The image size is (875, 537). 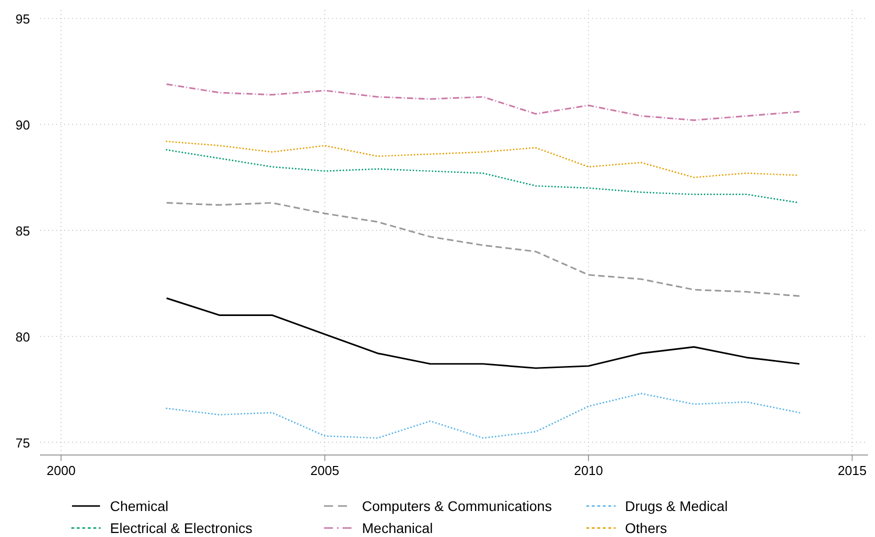 What do you see at coordinates (23, 230) in the screenshot?
I see `y-tick-label: 85` at bounding box center [23, 230].